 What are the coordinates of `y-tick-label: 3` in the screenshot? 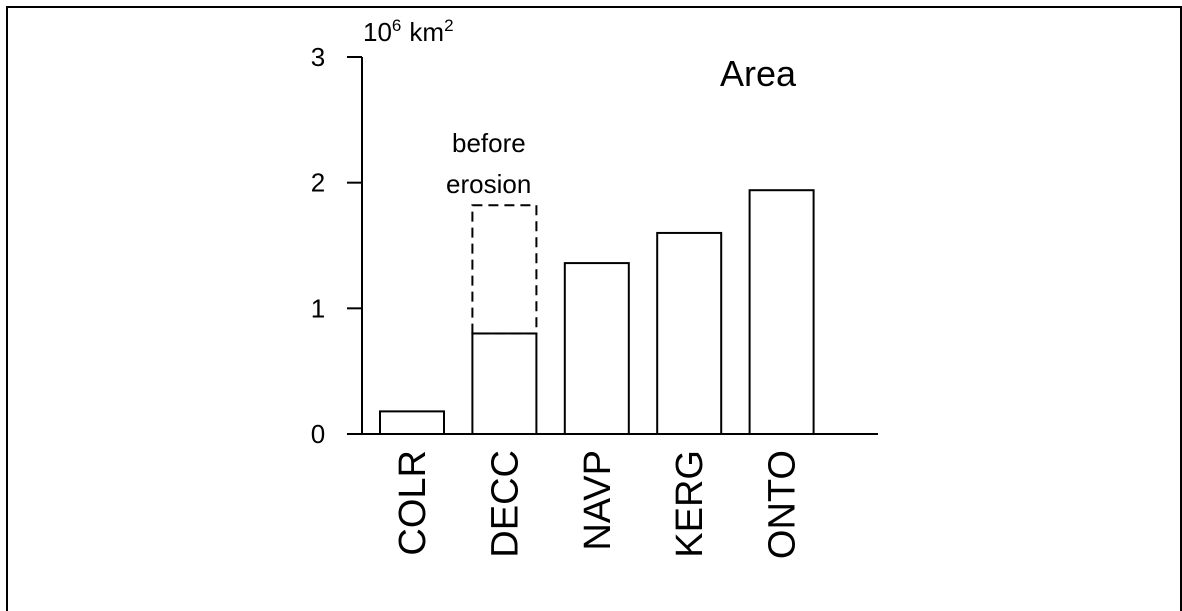 It's located at (318, 57).